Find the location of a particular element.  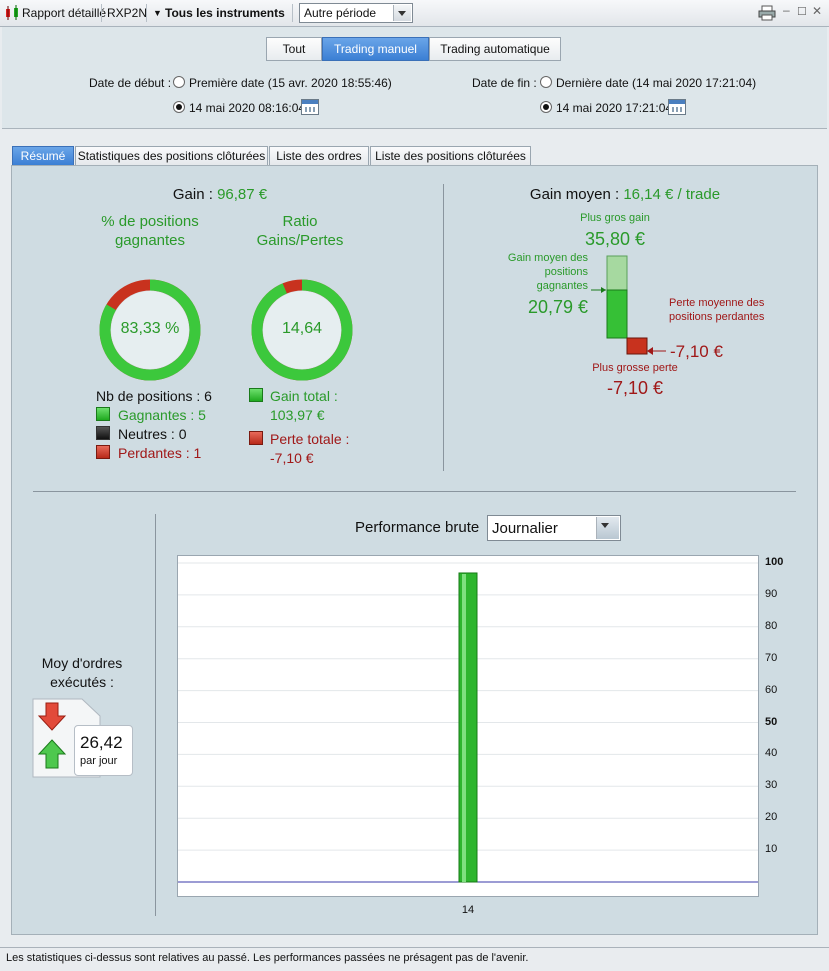

y-tick-label: 70 is located at coordinates (771, 657).